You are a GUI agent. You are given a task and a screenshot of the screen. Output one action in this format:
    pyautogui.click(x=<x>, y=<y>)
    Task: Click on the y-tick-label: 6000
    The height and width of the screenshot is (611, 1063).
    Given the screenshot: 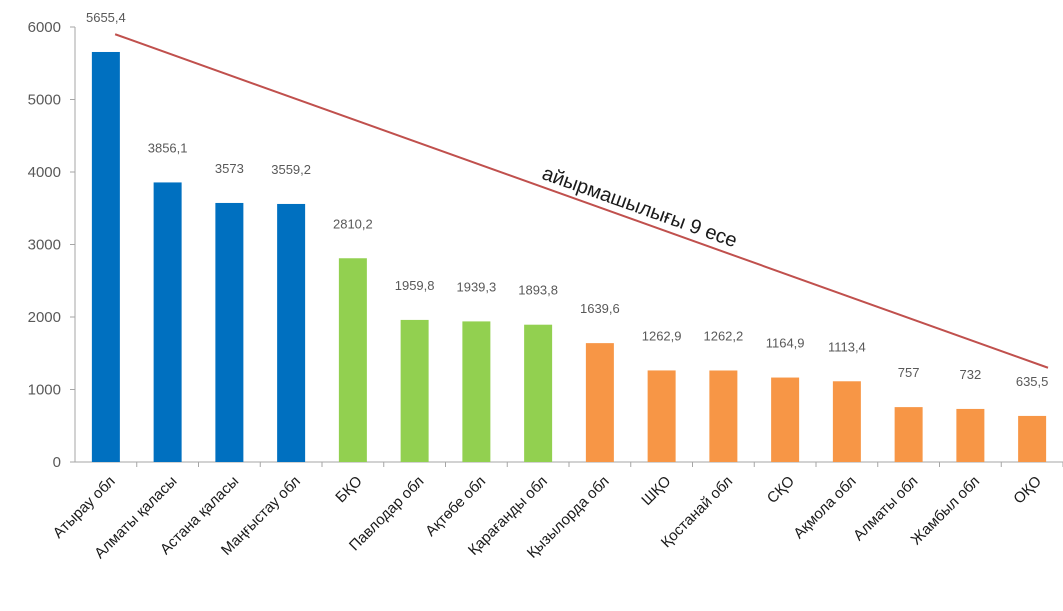 What is the action you would take?
    pyautogui.click(x=44, y=27)
    